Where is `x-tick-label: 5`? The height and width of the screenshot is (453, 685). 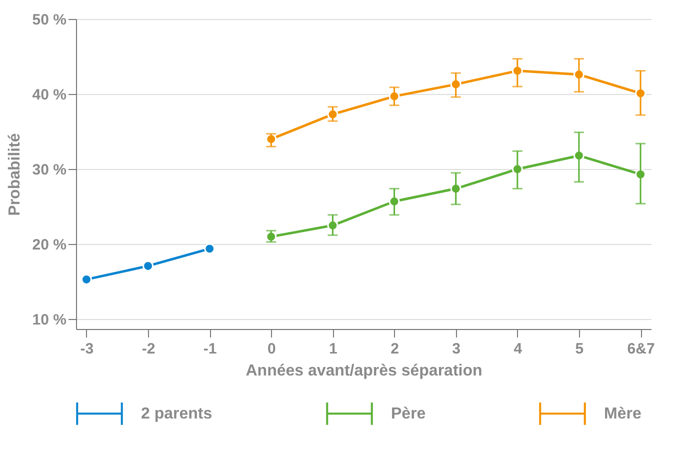
x-tick-label: 5 is located at coordinates (579, 349).